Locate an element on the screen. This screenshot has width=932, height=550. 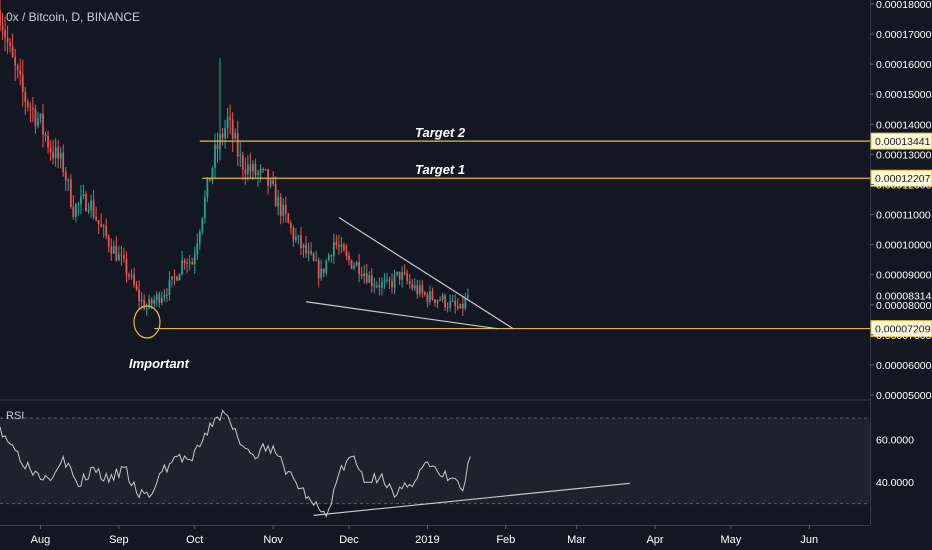
price-tick-label: 0.00007000 is located at coordinates (904, 336).